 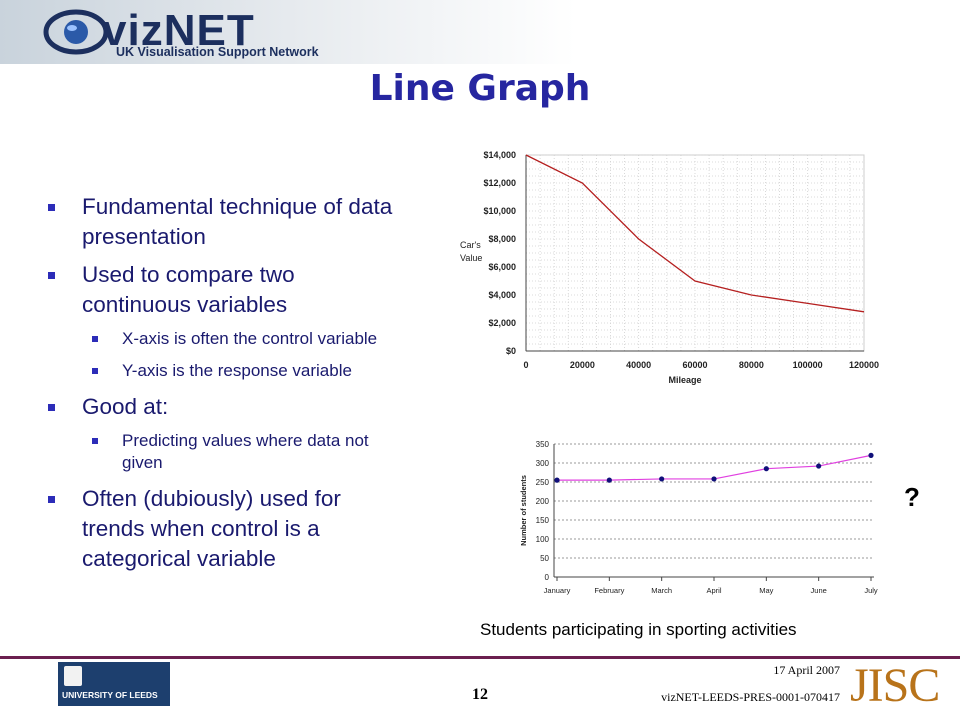 I want to click on crest-icon, so click(x=73, y=676).